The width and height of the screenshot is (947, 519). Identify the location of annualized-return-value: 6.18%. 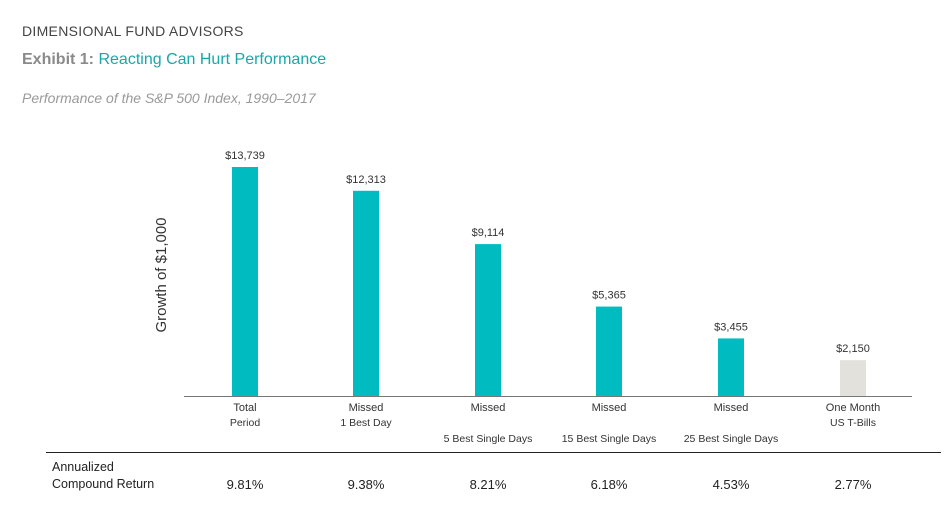
(609, 484).